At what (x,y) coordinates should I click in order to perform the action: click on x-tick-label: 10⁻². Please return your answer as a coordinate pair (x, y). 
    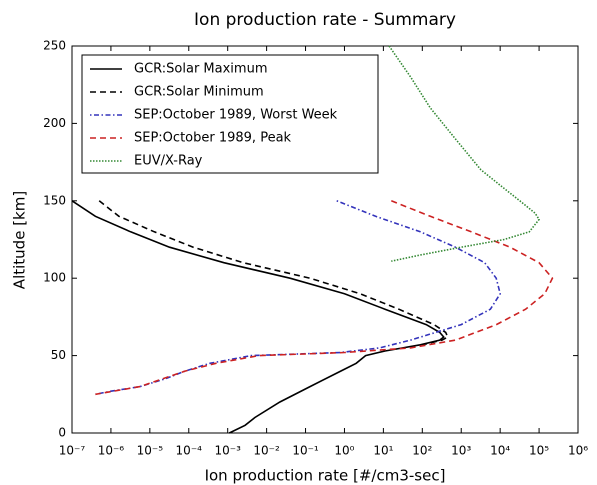
    Looking at the image, I should click on (266, 451).